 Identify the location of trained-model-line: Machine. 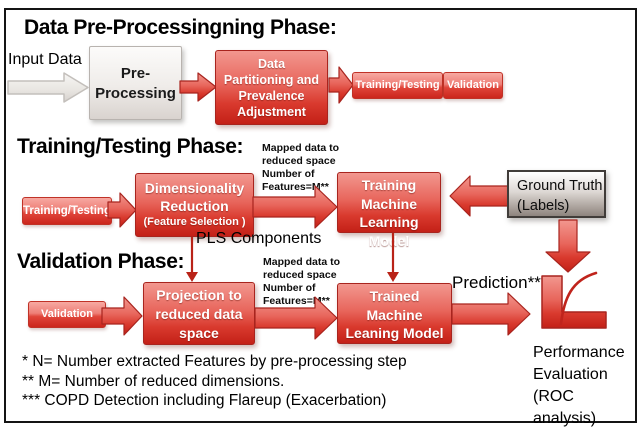
(394, 314).